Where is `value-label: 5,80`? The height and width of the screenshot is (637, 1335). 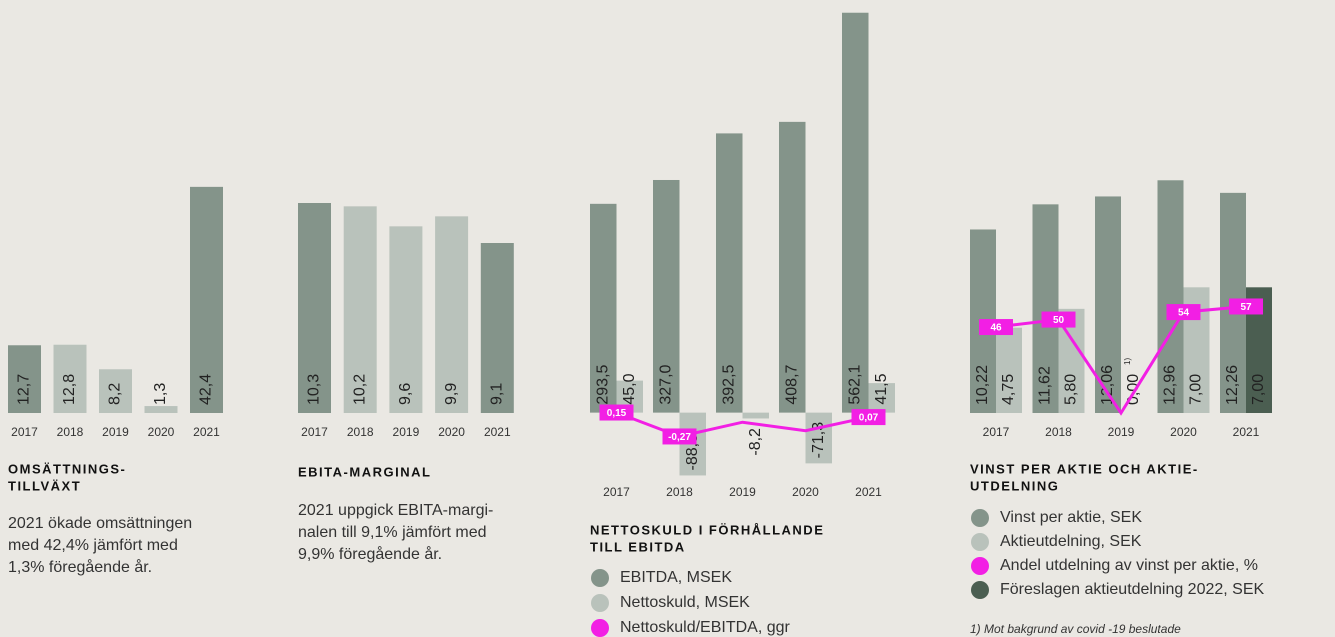 value-label: 5,80 is located at coordinates (1071, 389).